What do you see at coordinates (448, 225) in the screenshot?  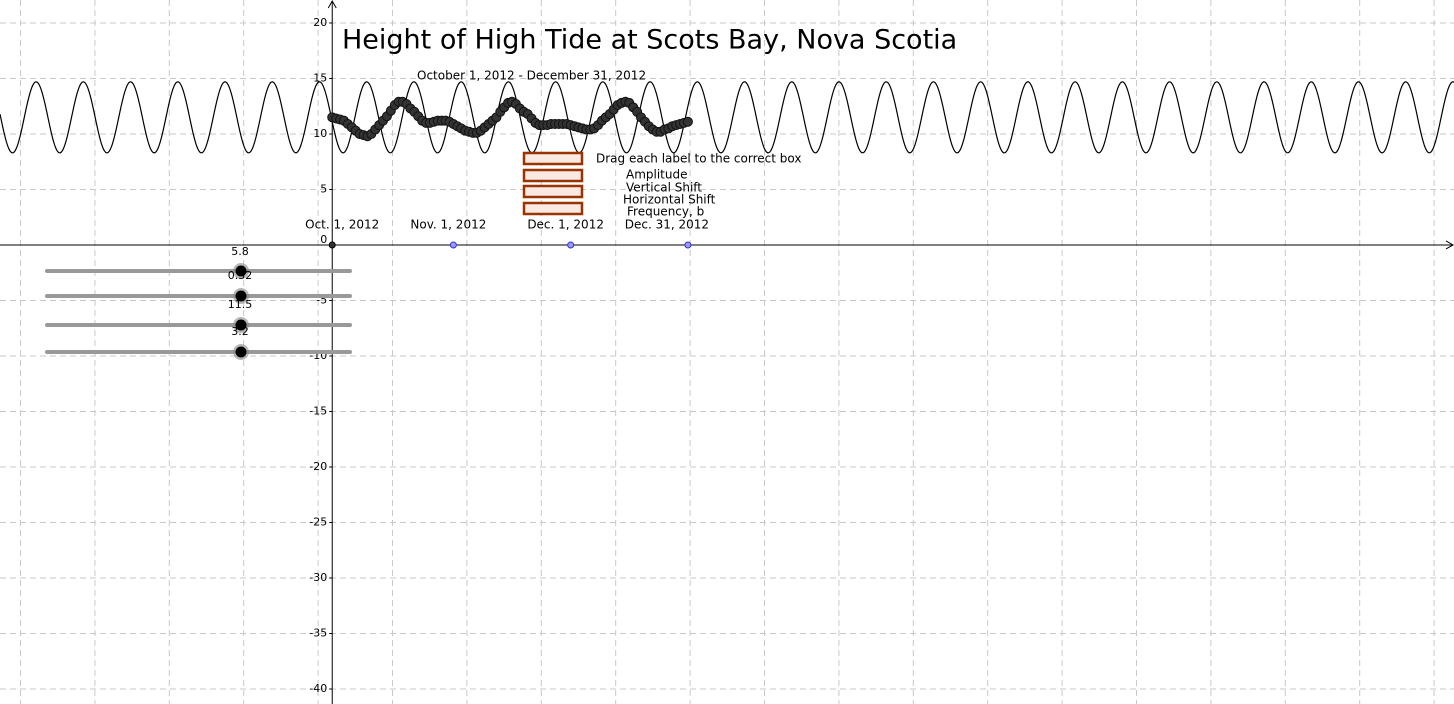 I see `date-label: Nov. 1, 2012` at bounding box center [448, 225].